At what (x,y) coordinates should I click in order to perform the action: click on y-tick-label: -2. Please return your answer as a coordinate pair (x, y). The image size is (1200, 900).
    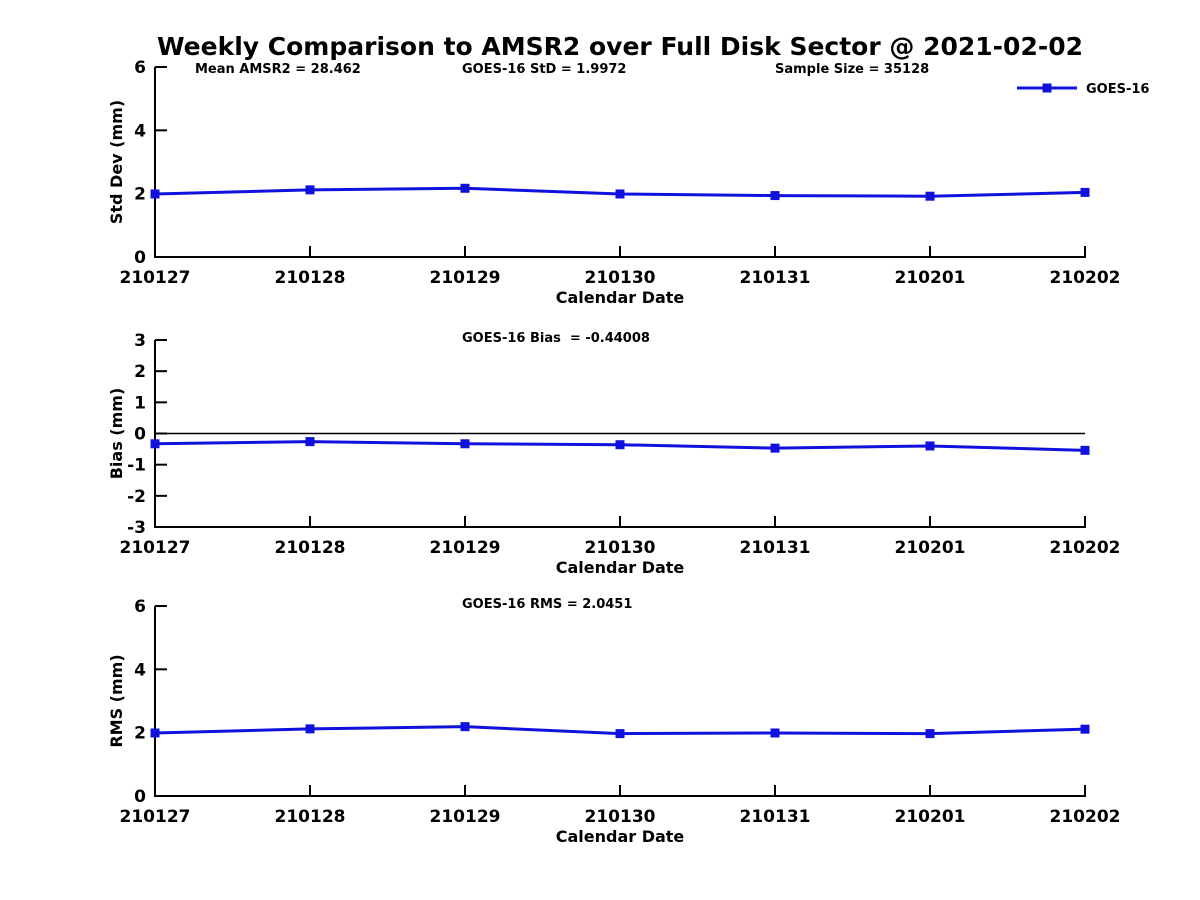
    Looking at the image, I should click on (136, 497).